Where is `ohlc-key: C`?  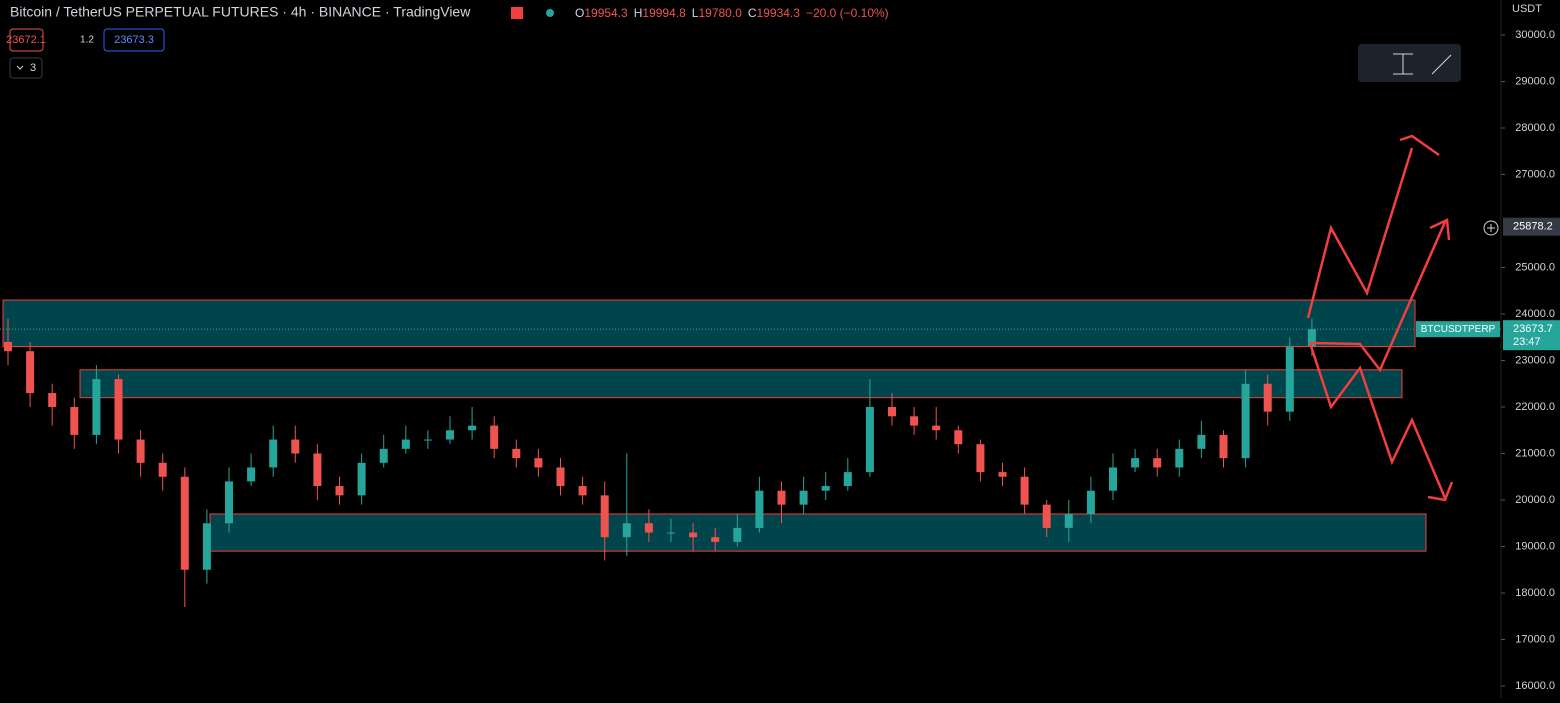 ohlc-key: C is located at coordinates (752, 13).